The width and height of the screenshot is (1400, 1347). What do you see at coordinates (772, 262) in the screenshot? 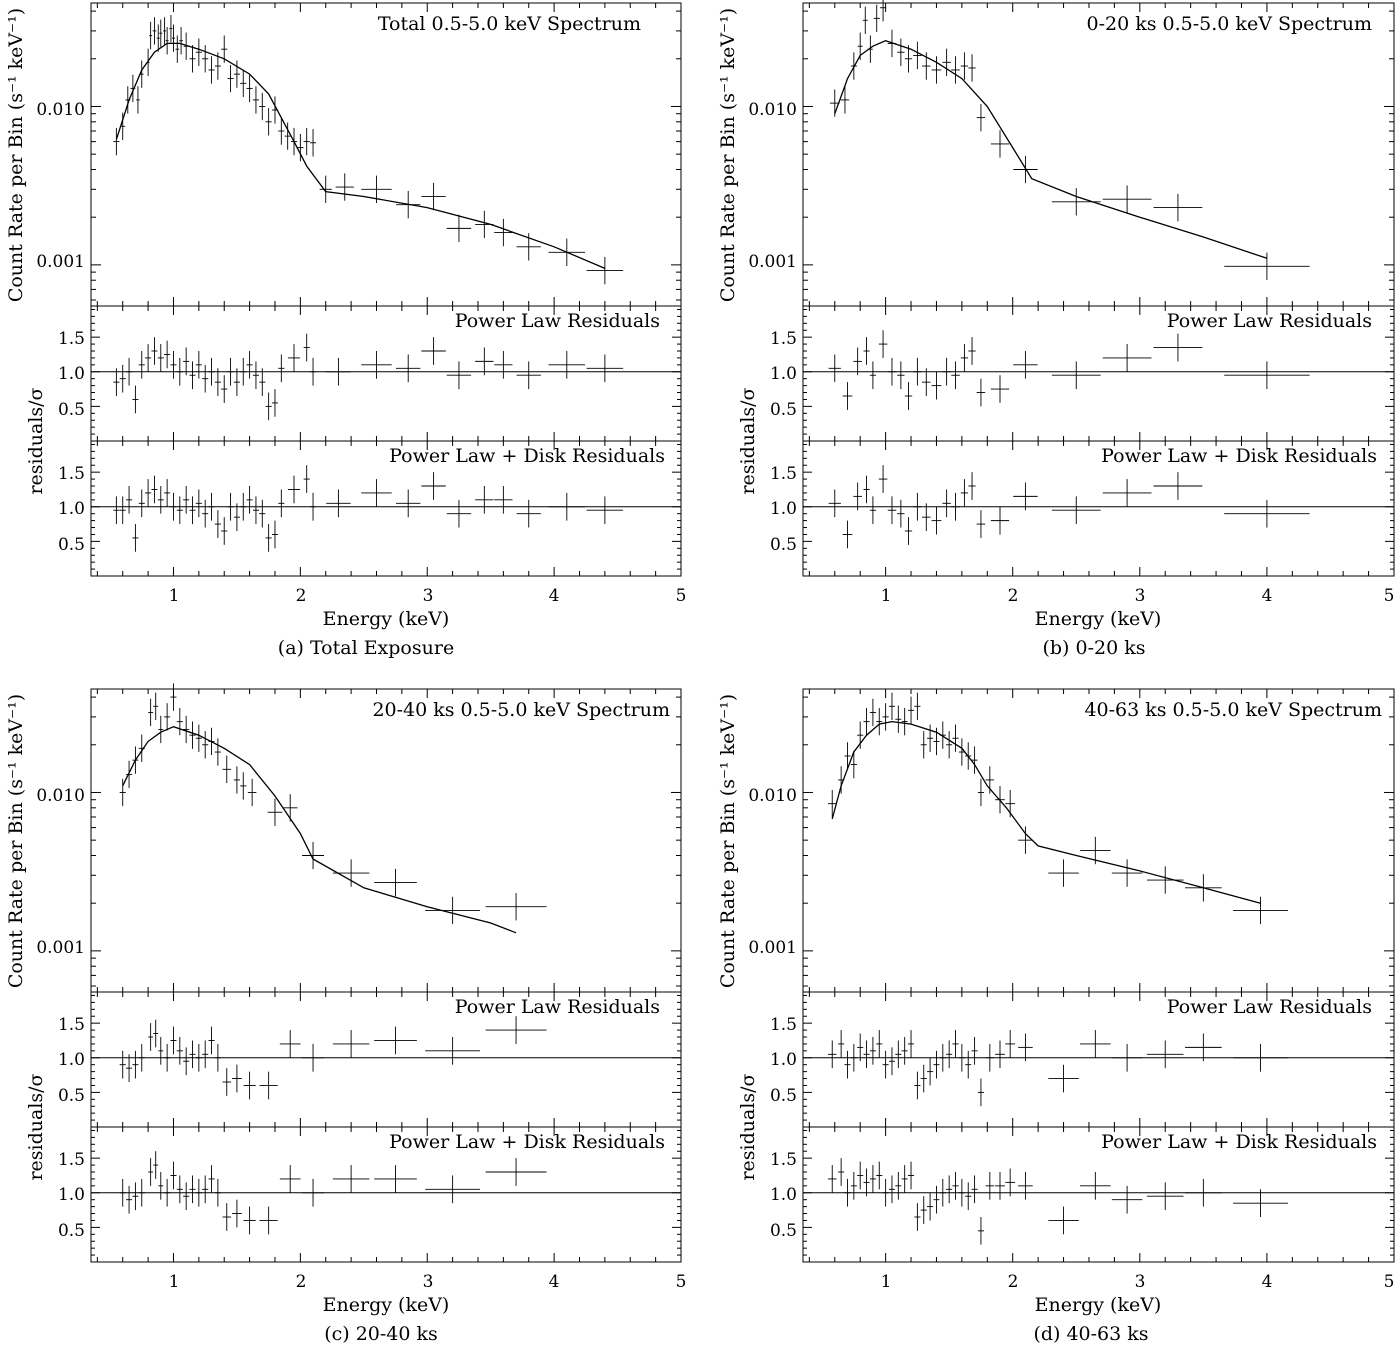
I see `ytick-spectrum-0001: 0.001` at bounding box center [772, 262].